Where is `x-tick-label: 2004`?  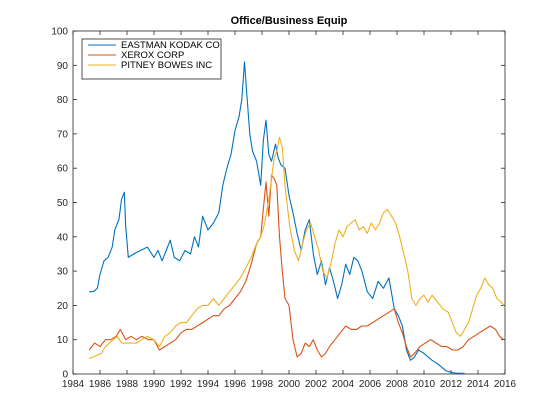 x-tick-label: 2004 is located at coordinates (343, 384).